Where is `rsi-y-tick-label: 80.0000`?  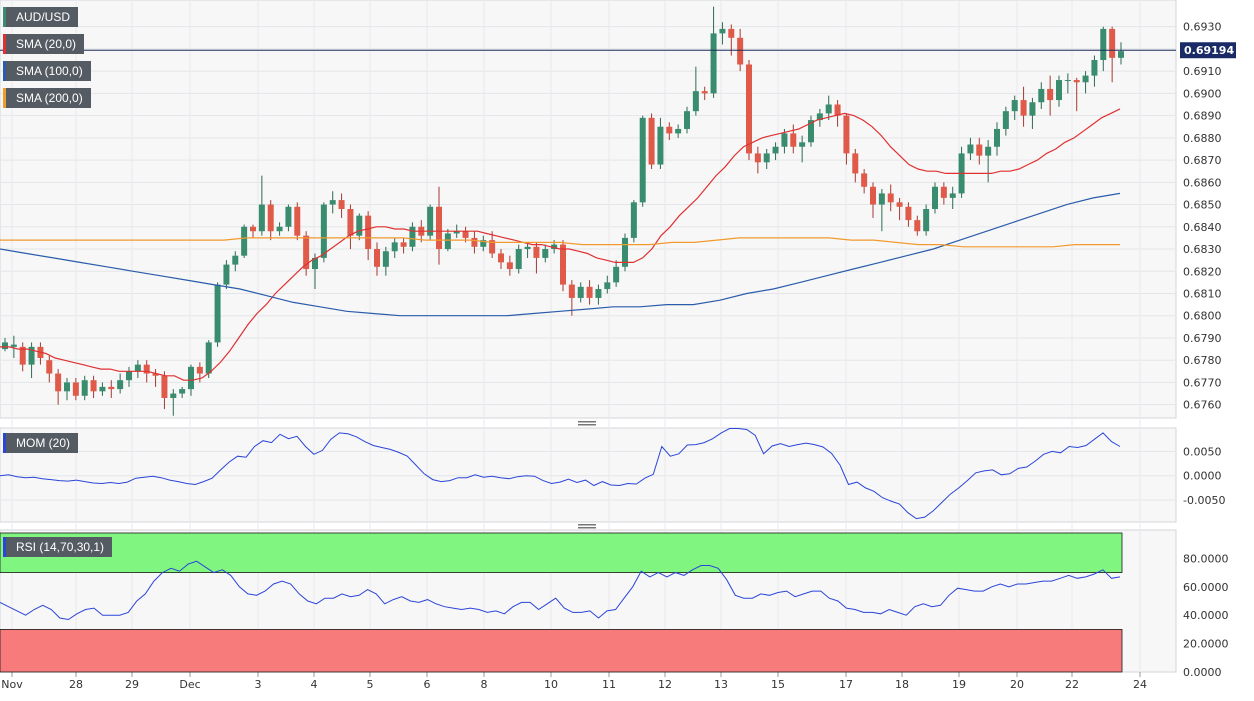
rsi-y-tick-label: 80.0000 is located at coordinates (1206, 558).